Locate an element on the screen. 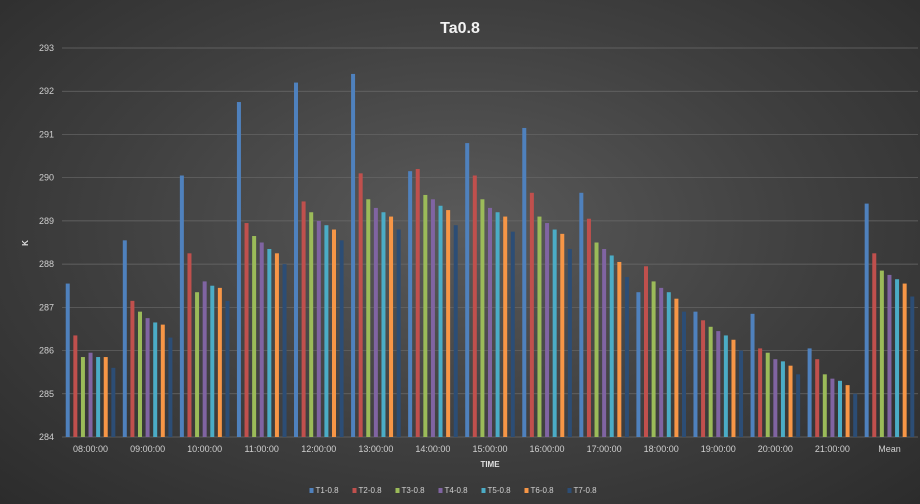 This screenshot has height=504, width=920. x-tick-label: 11:00:00 is located at coordinates (262, 449).